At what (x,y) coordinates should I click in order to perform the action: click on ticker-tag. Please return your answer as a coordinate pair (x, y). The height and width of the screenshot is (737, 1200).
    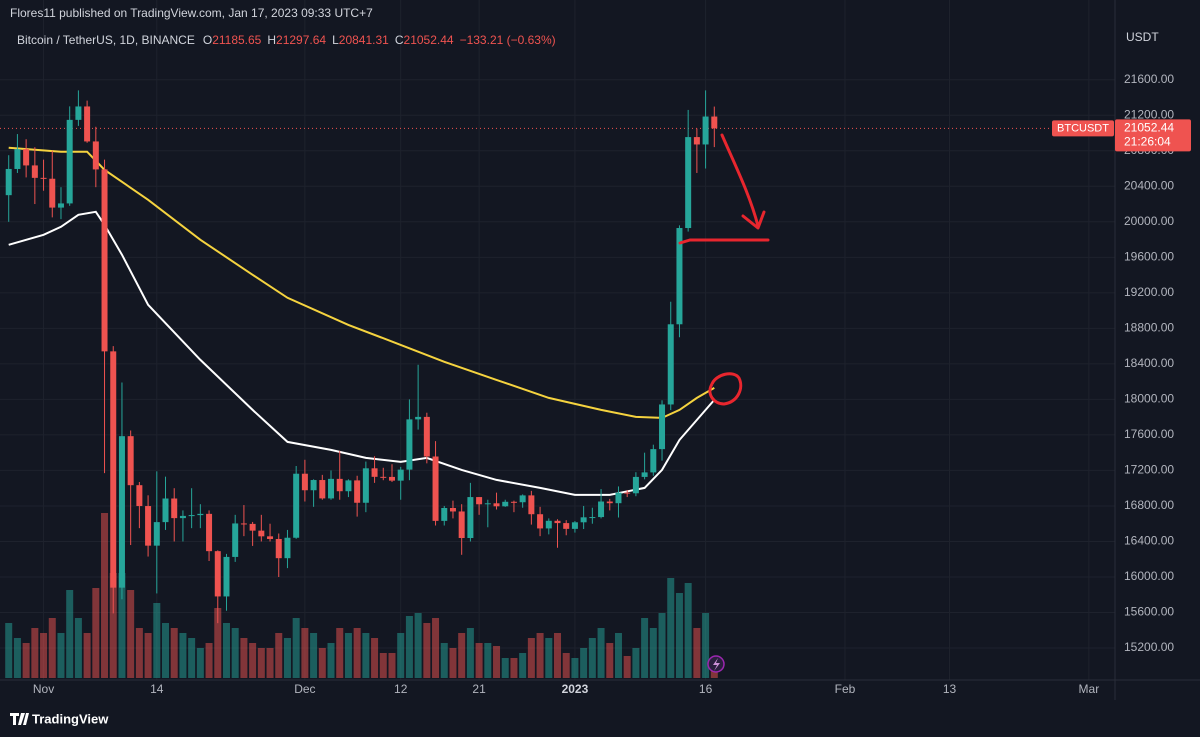
    Looking at the image, I should click on (1083, 128).